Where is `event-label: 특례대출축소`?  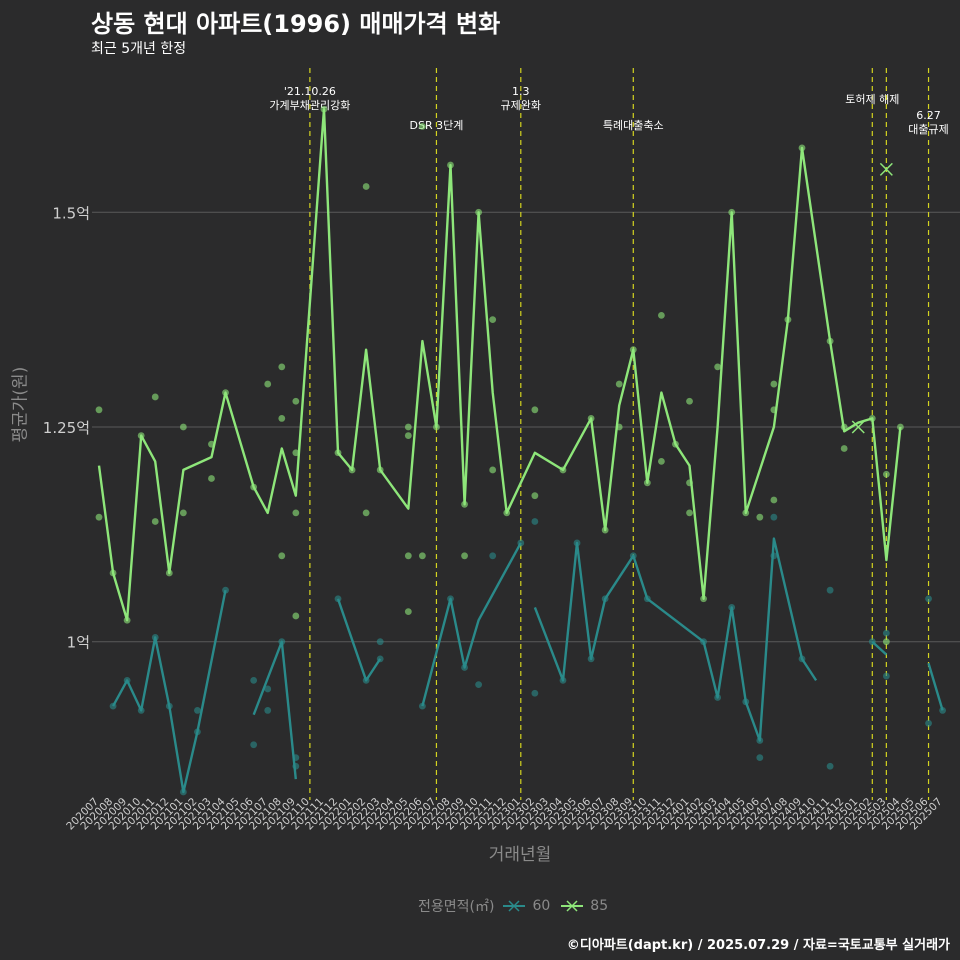 event-label: 특례대출축소 is located at coordinates (633, 125).